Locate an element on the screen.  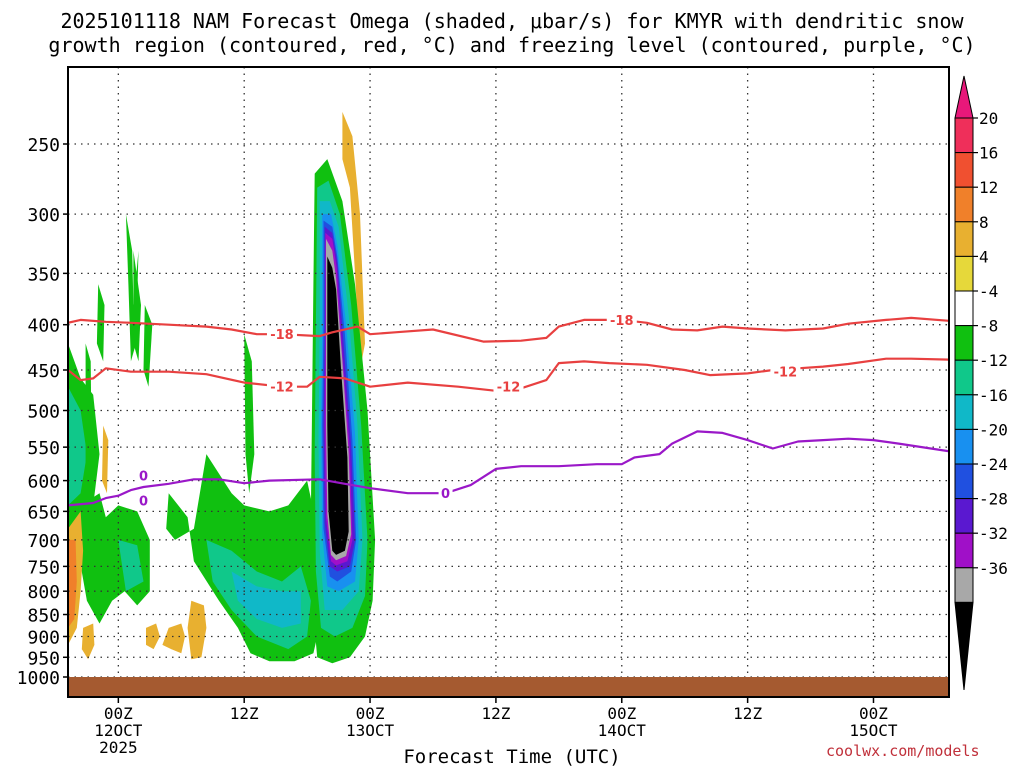
omega-left-green is located at coordinates (114, 558).